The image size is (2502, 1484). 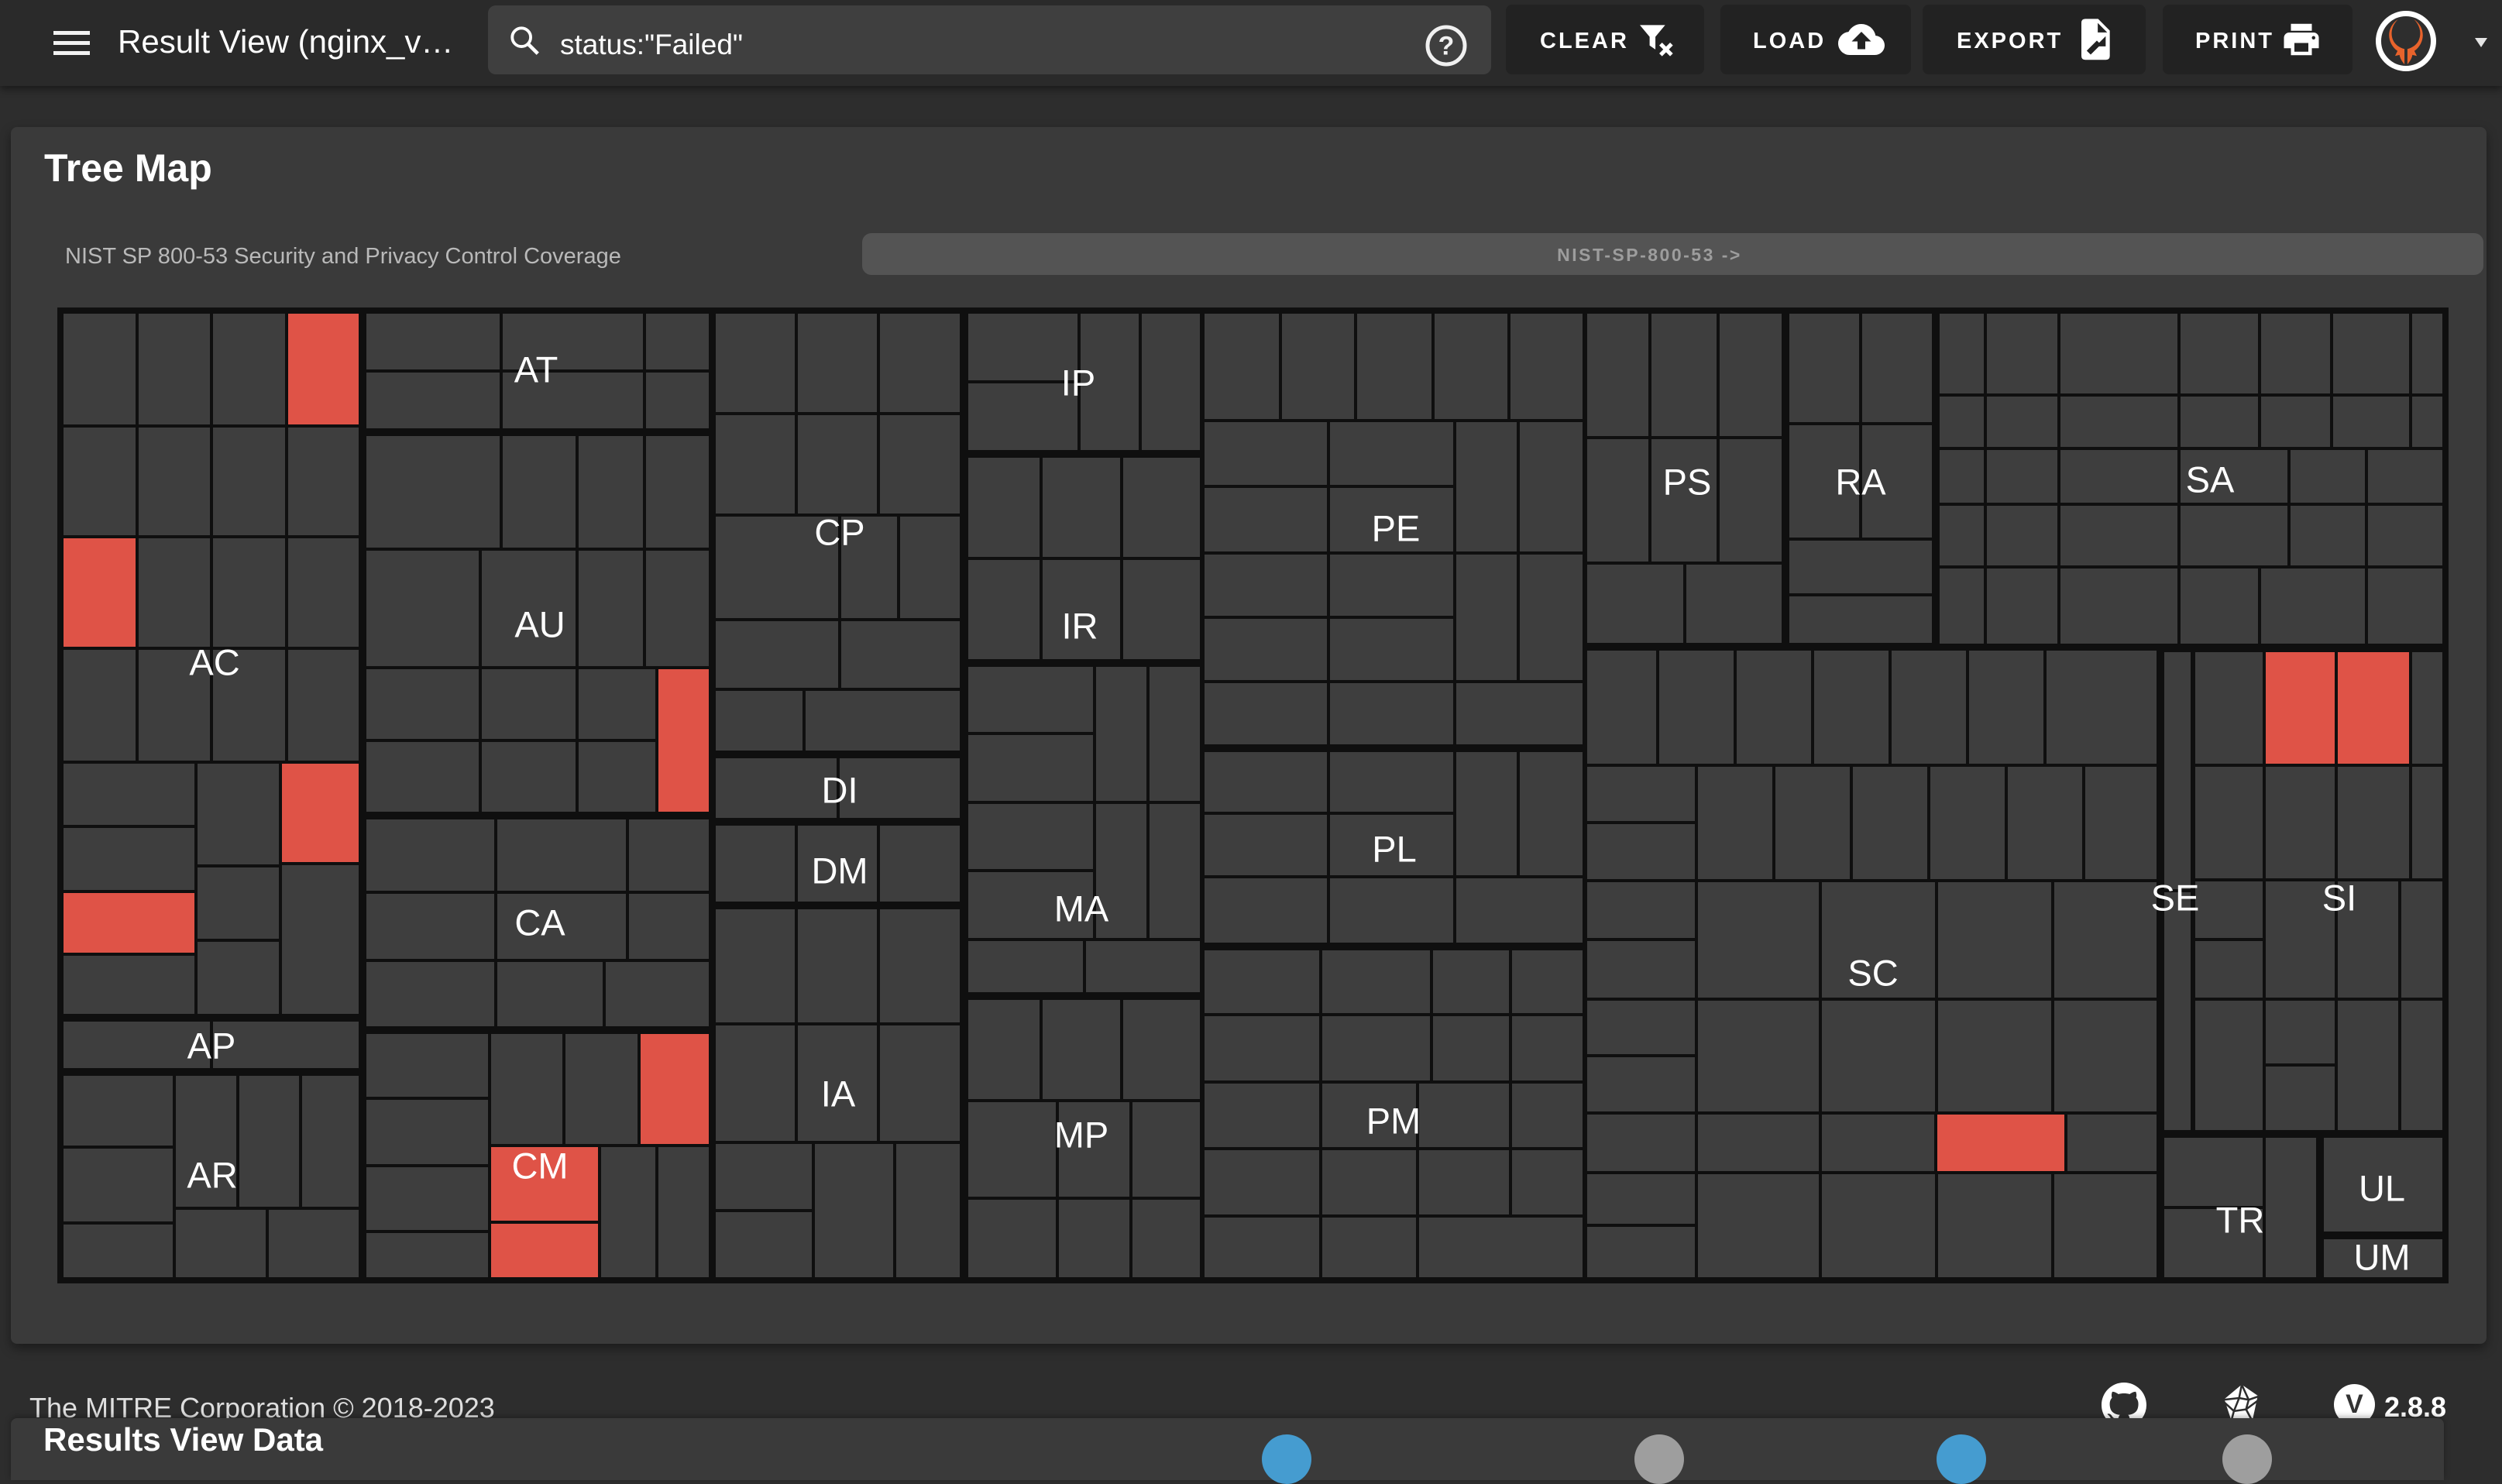 I want to click on svg-text: MP, so click(x=1081, y=1135).